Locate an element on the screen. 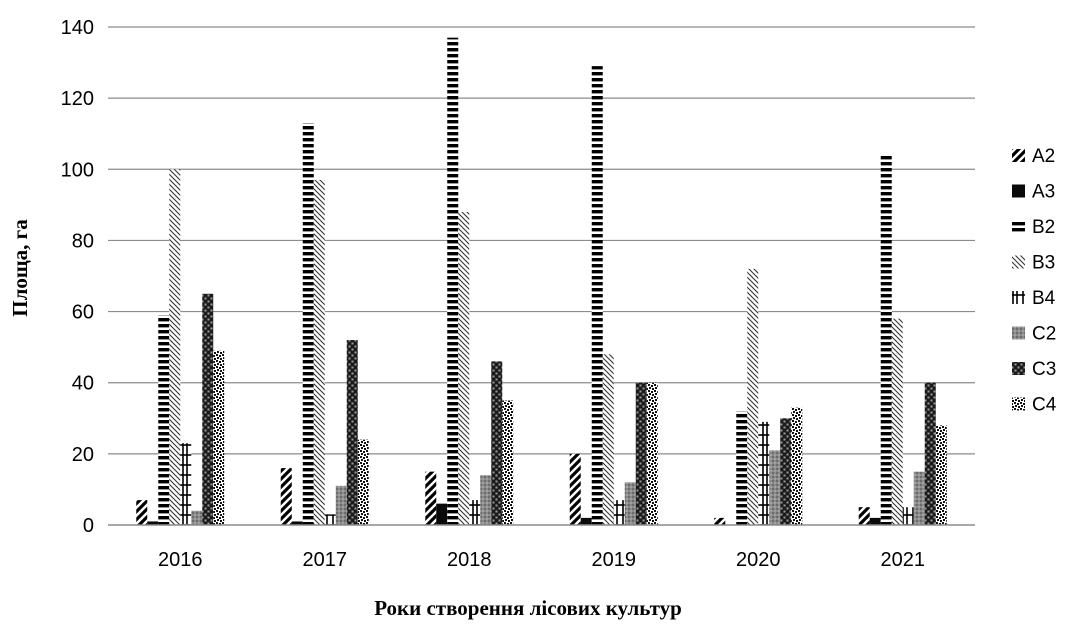 The height and width of the screenshot is (628, 1068). legend-item-c3: C3 is located at coordinates (1034, 369).